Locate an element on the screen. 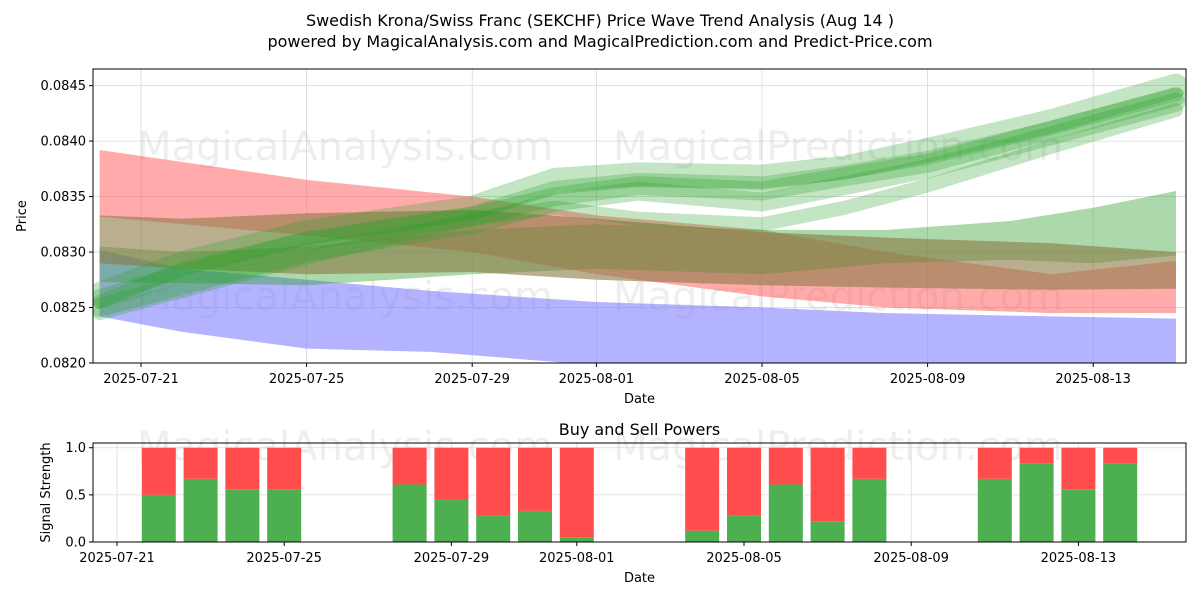 The image size is (1200, 600). y-tick-label: 0.0825 is located at coordinates (64, 308).